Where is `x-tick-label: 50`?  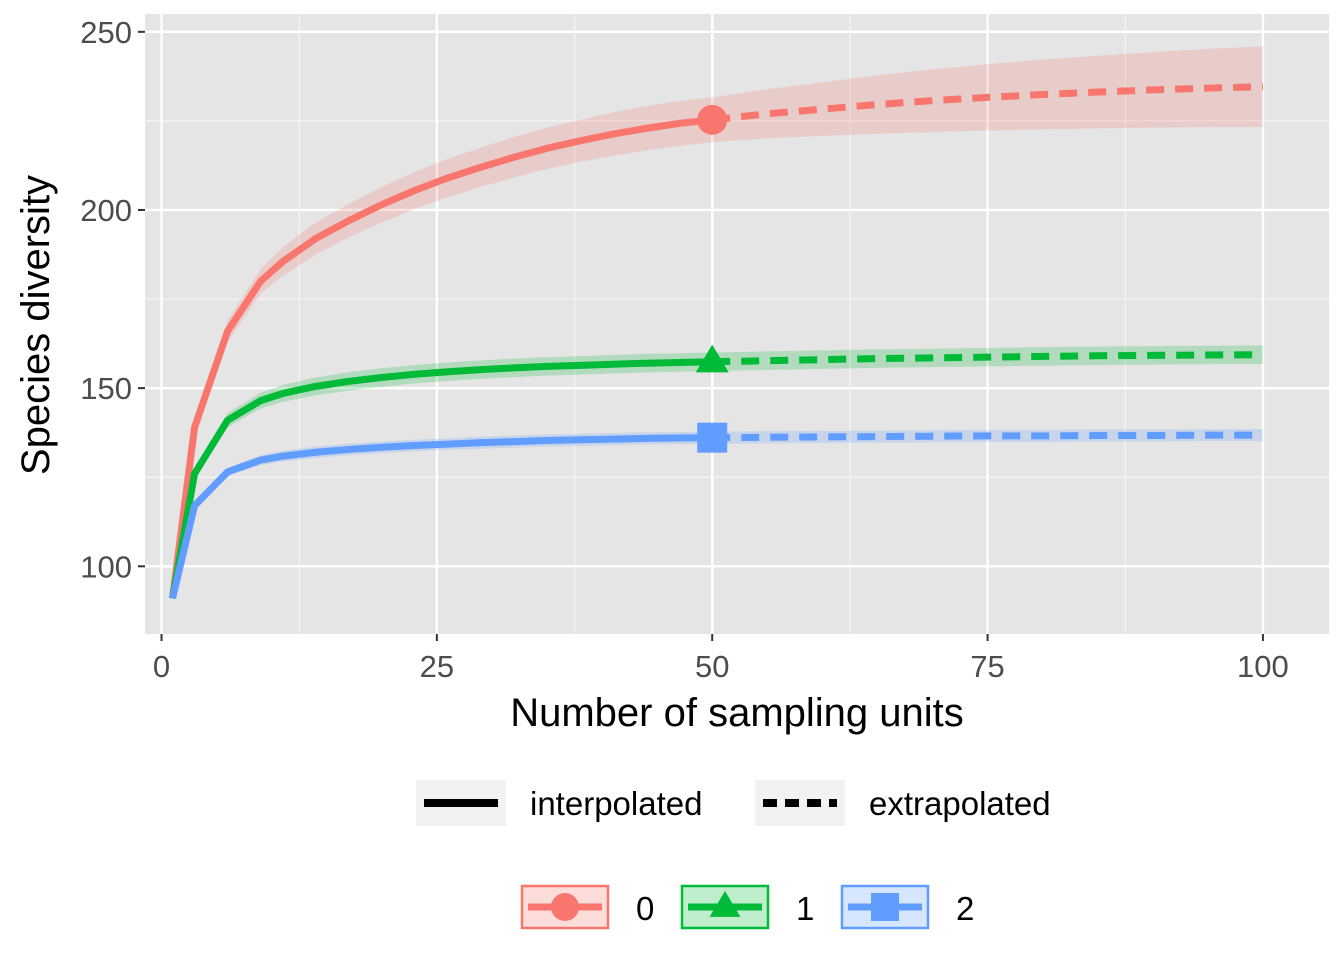
x-tick-label: 50 is located at coordinates (712, 666).